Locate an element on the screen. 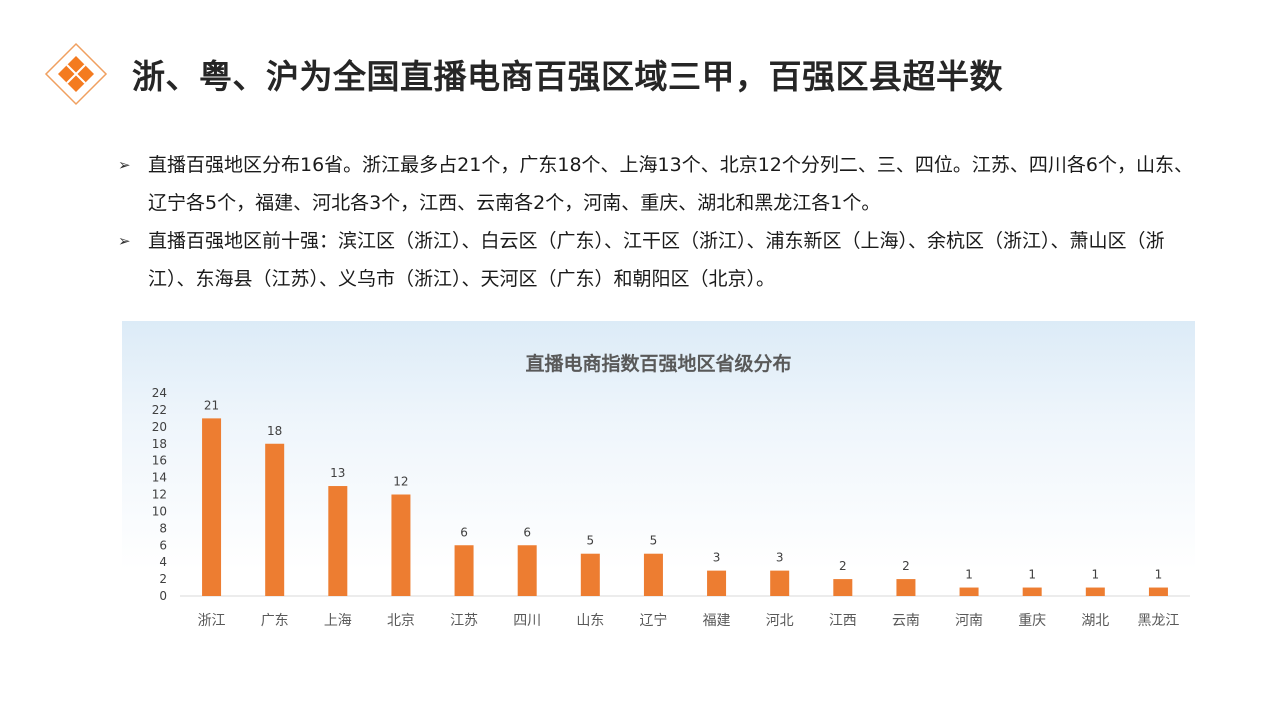 This screenshot has width=1280, height=720. data-label: 13 is located at coordinates (337, 473).